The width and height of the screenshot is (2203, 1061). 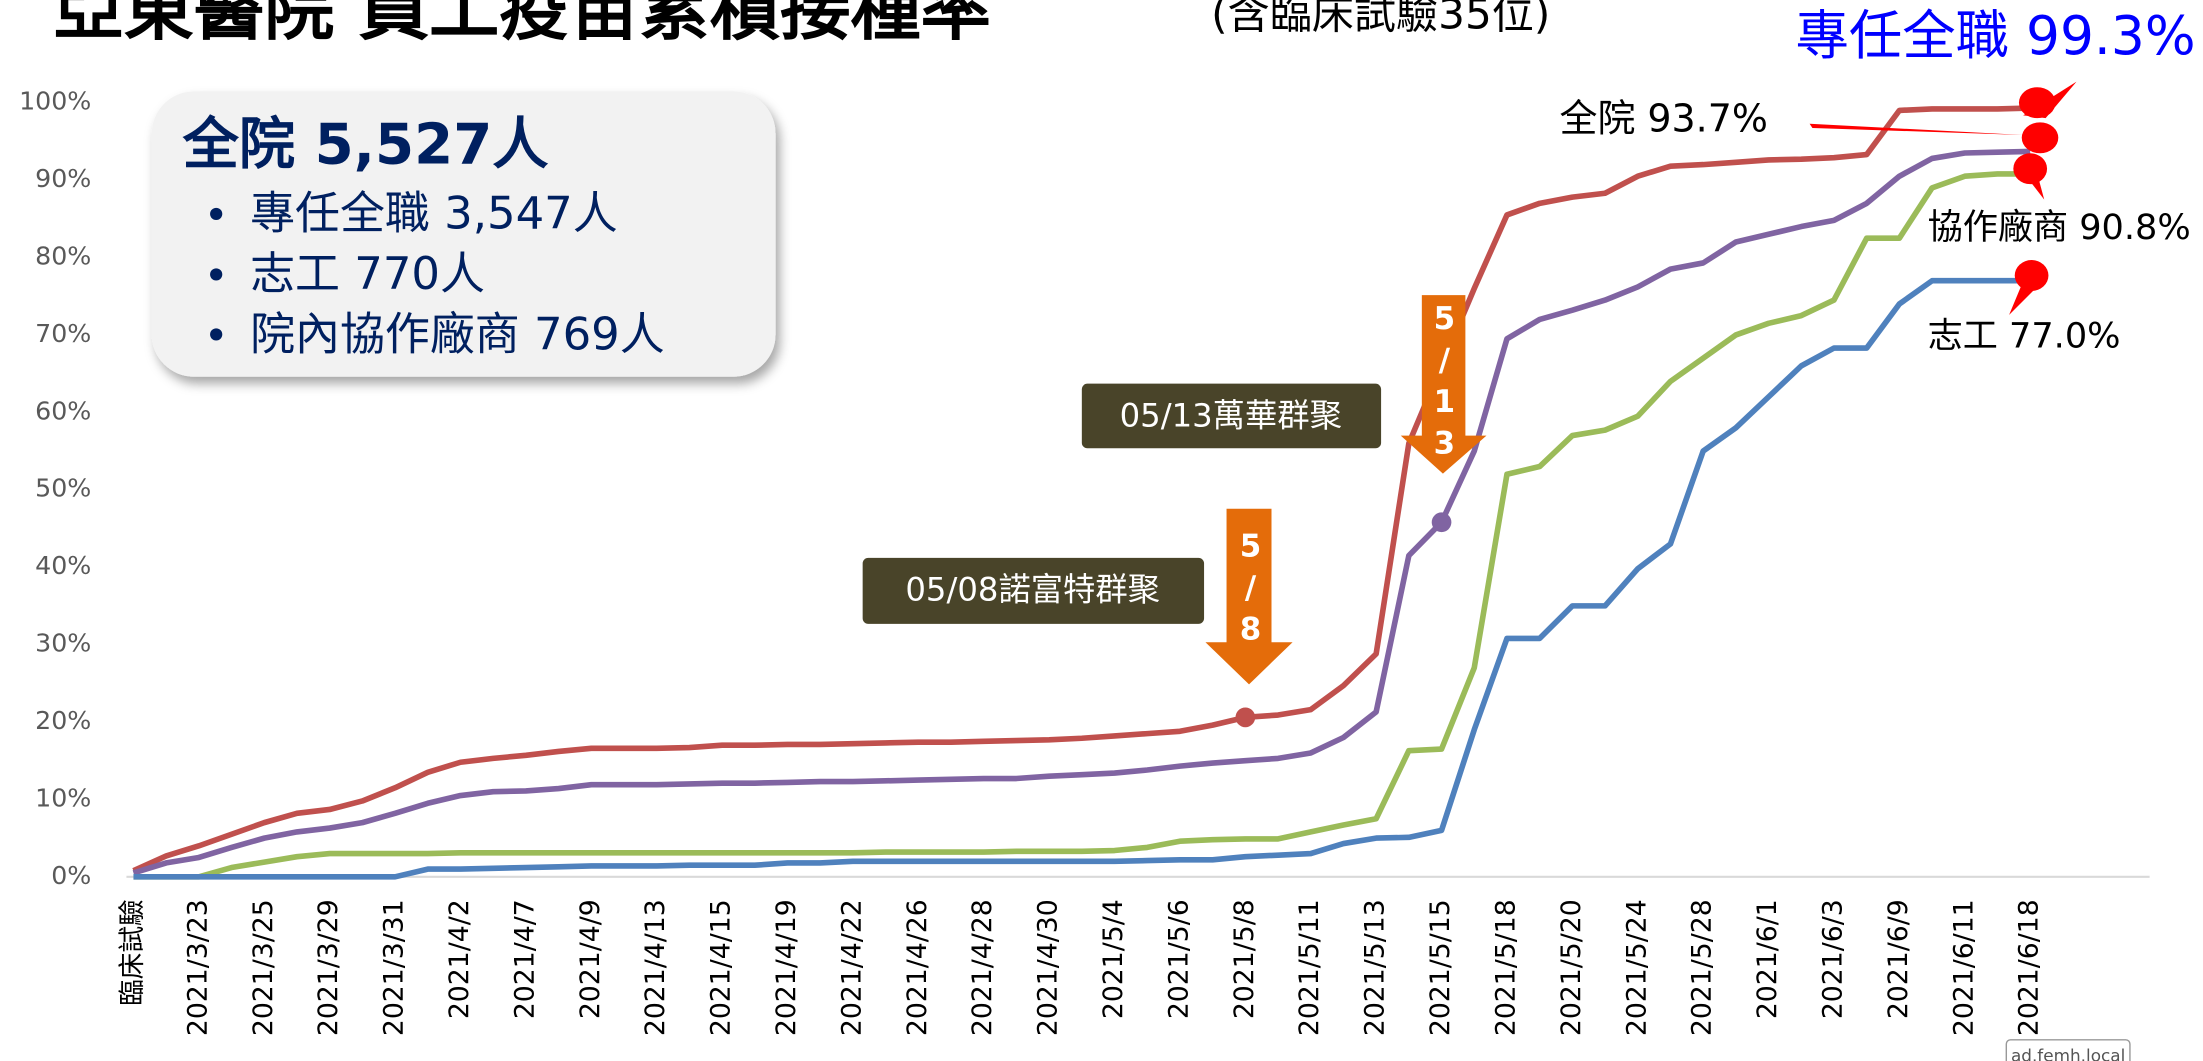 I want to click on y-tick-label: 100%, so click(x=55, y=101).